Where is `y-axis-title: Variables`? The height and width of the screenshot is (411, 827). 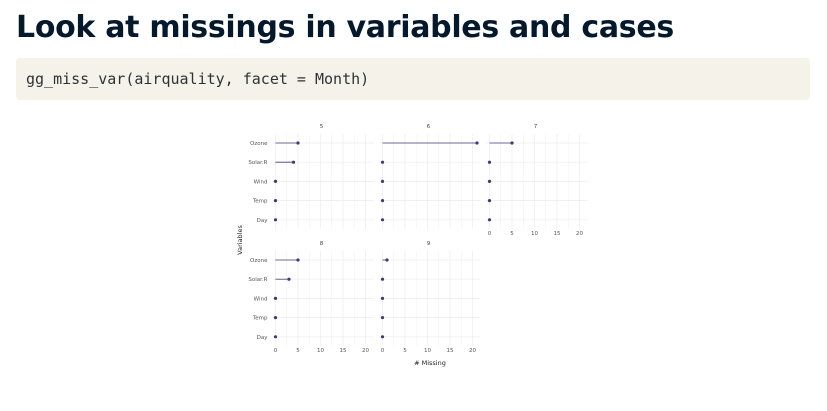 y-axis-title: Variables is located at coordinates (240, 240).